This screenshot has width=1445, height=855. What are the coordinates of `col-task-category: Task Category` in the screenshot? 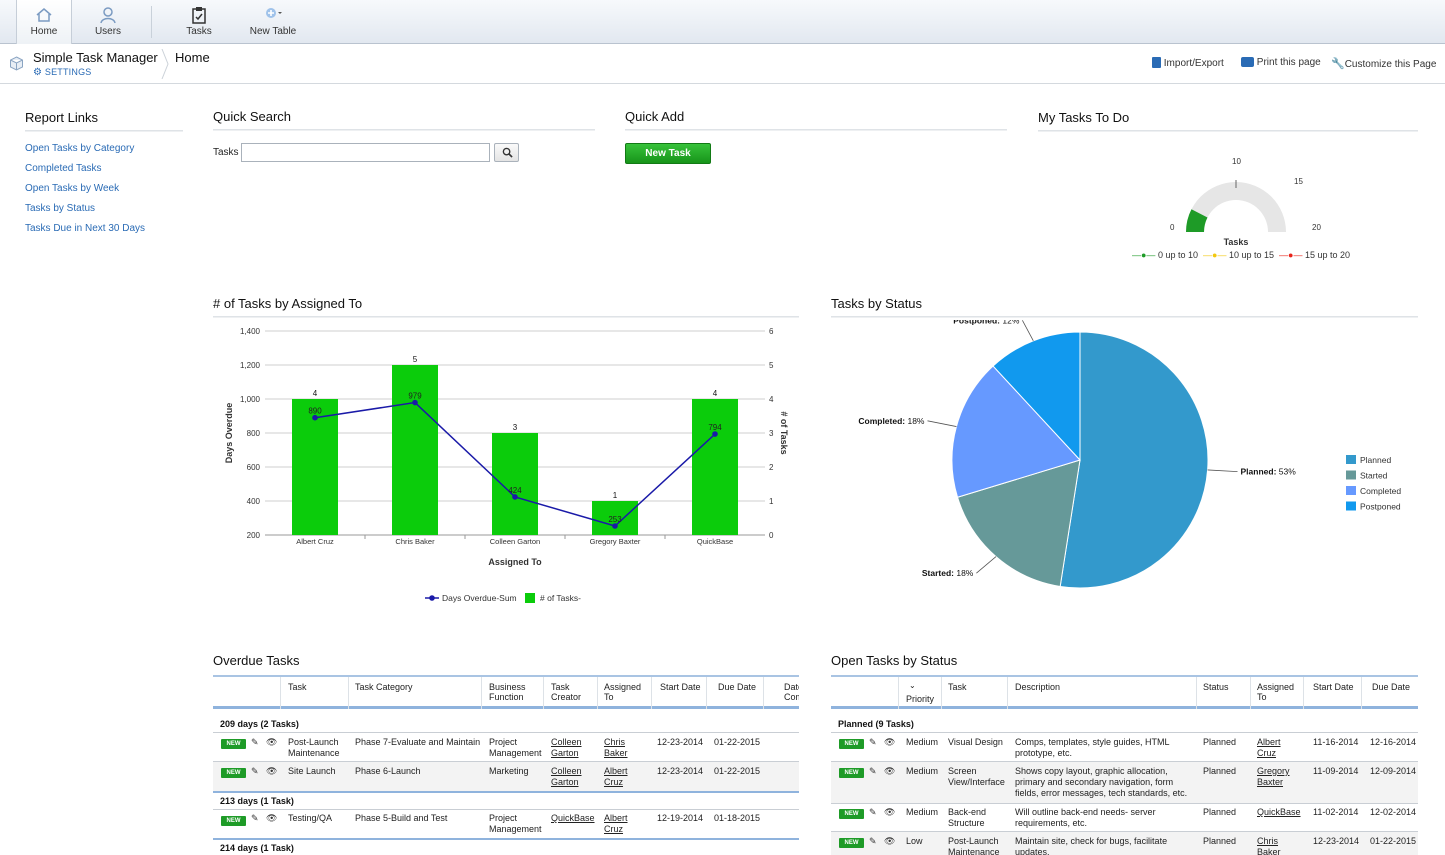 It's located at (384, 687).